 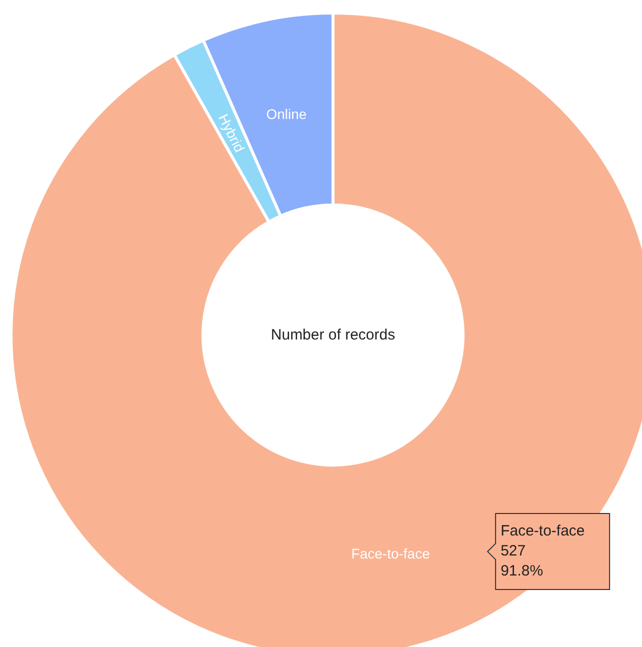 What do you see at coordinates (390, 554) in the screenshot?
I see `slice-label: Face-to-face` at bounding box center [390, 554].